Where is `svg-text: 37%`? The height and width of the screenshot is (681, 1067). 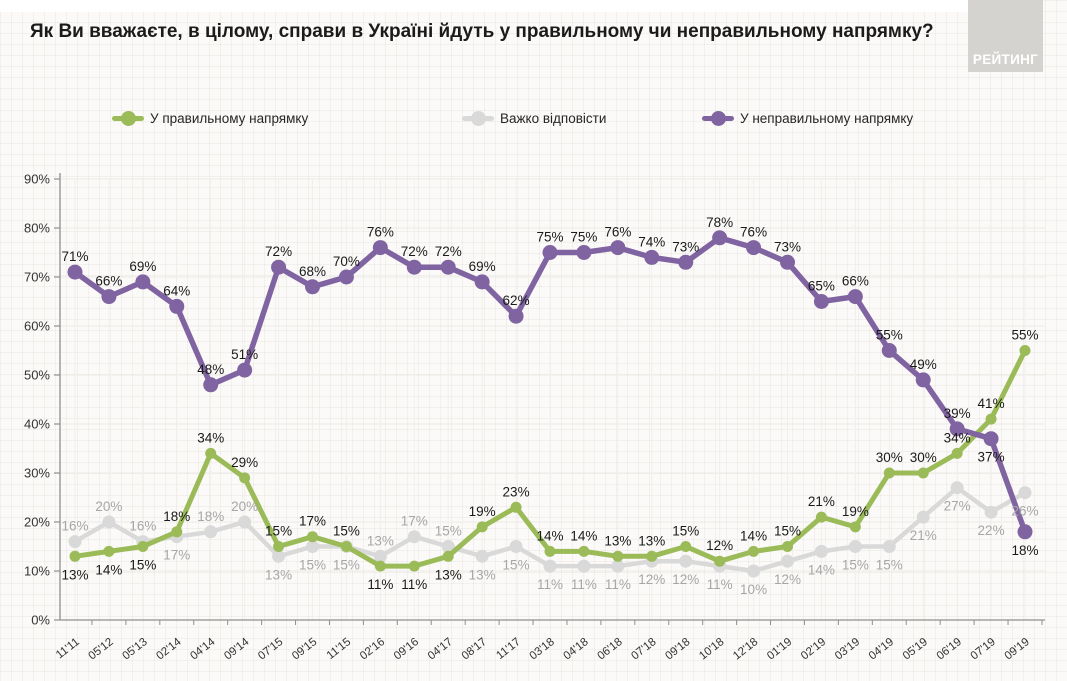
svg-text: 37% is located at coordinates (991, 457).